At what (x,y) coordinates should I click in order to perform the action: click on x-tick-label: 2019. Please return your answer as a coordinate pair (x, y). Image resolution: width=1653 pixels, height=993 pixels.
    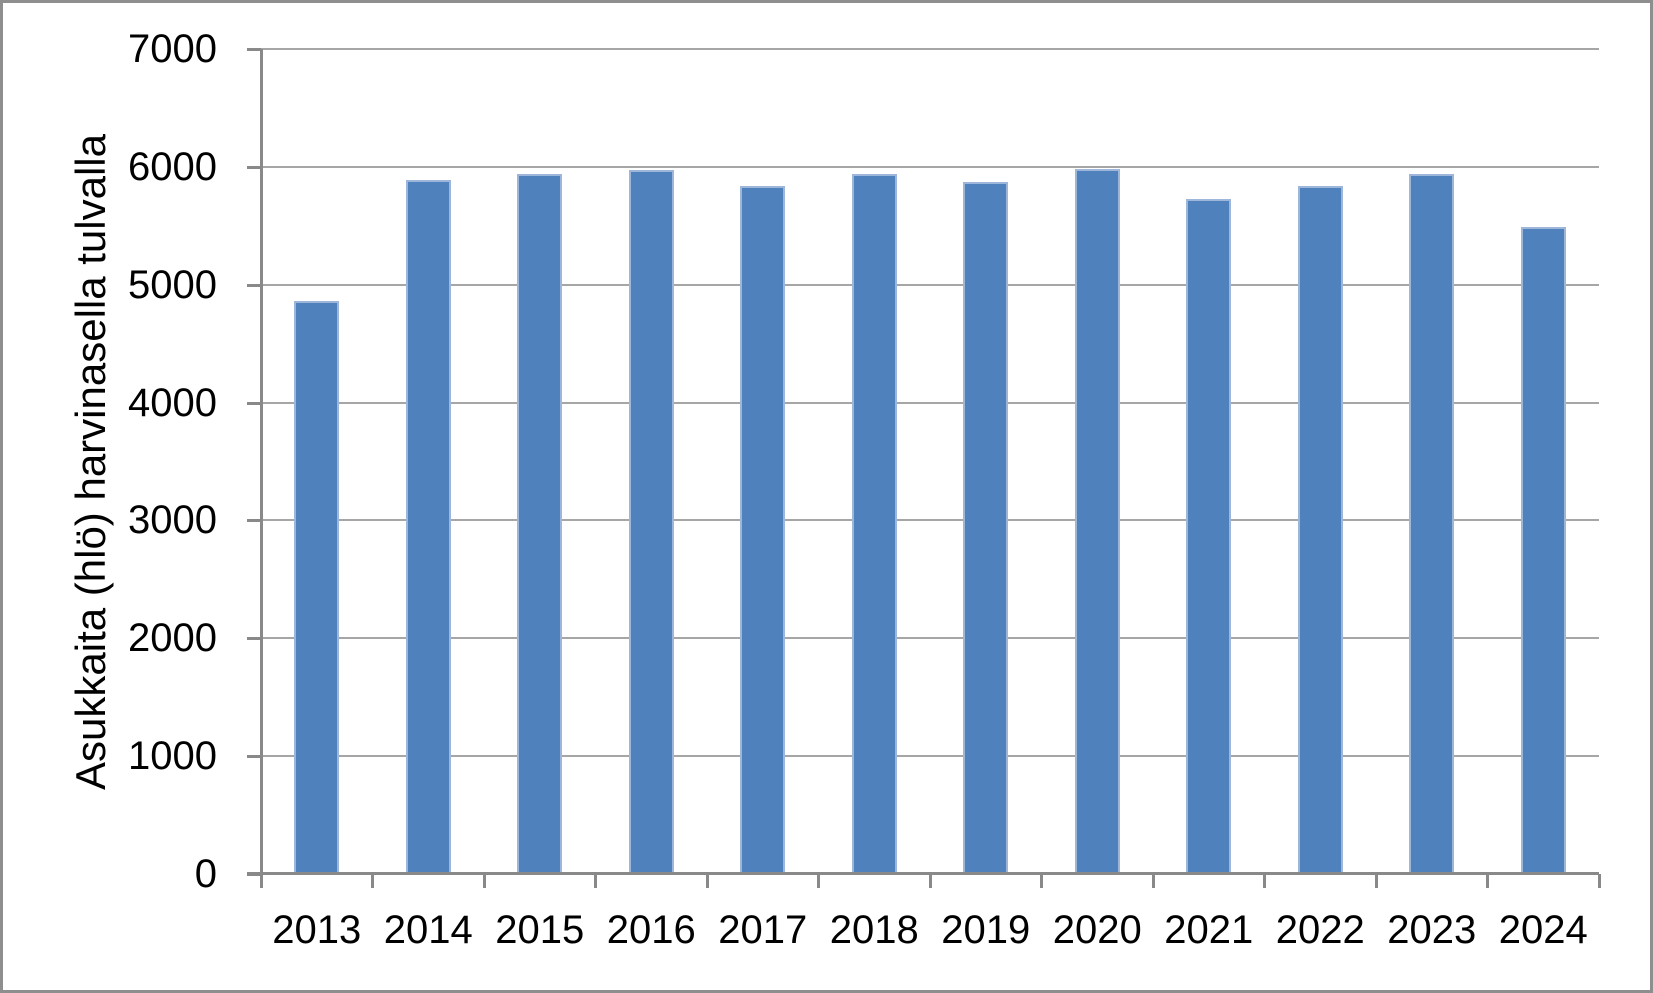
    Looking at the image, I should click on (986, 930).